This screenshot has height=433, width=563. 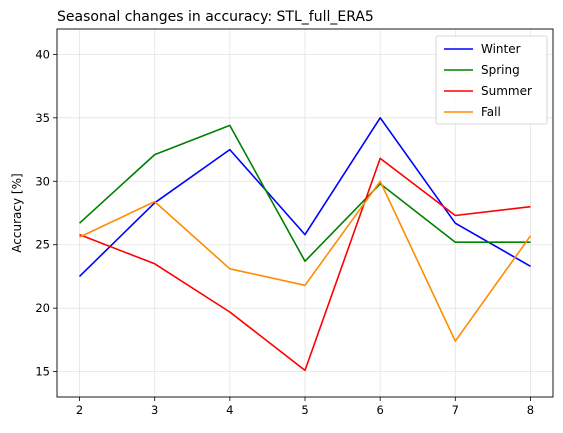 I want to click on x-tick-label: 3, so click(x=154, y=410).